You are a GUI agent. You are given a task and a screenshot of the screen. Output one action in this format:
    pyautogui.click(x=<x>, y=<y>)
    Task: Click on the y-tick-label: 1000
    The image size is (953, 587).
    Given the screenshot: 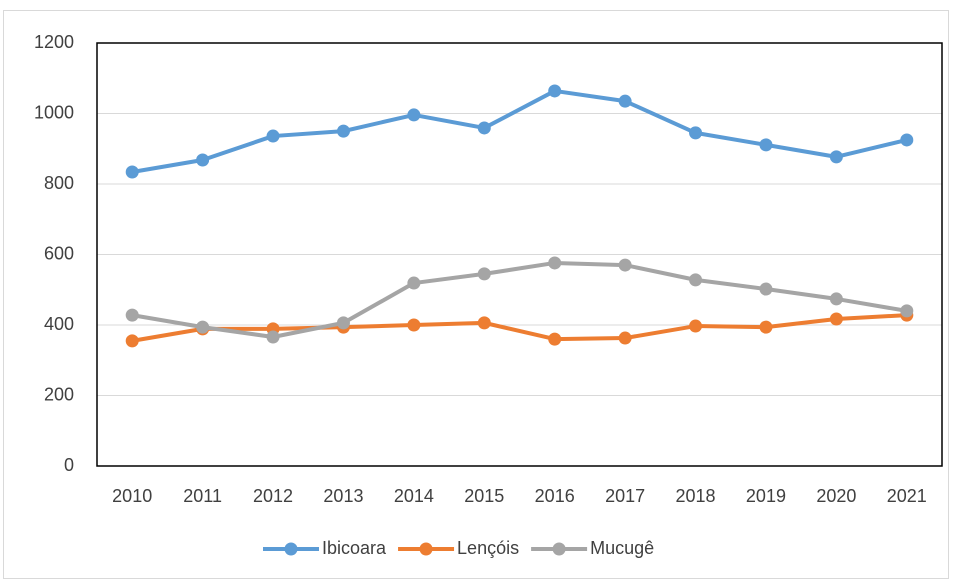 What is the action you would take?
    pyautogui.click(x=54, y=112)
    